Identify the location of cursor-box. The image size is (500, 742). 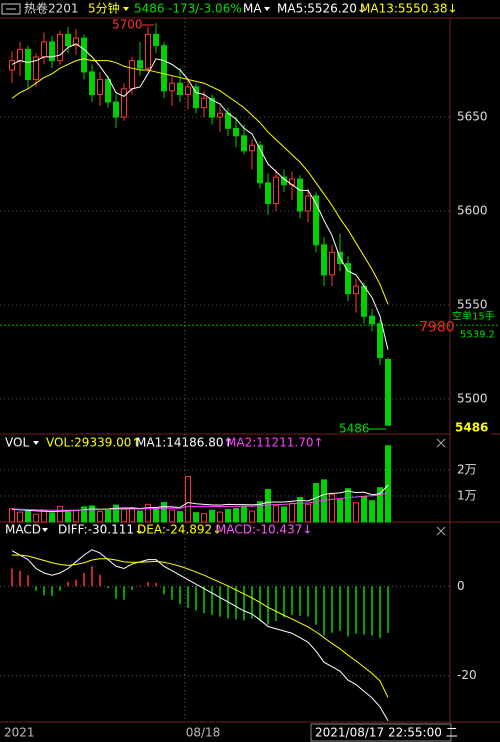
(381, 732).